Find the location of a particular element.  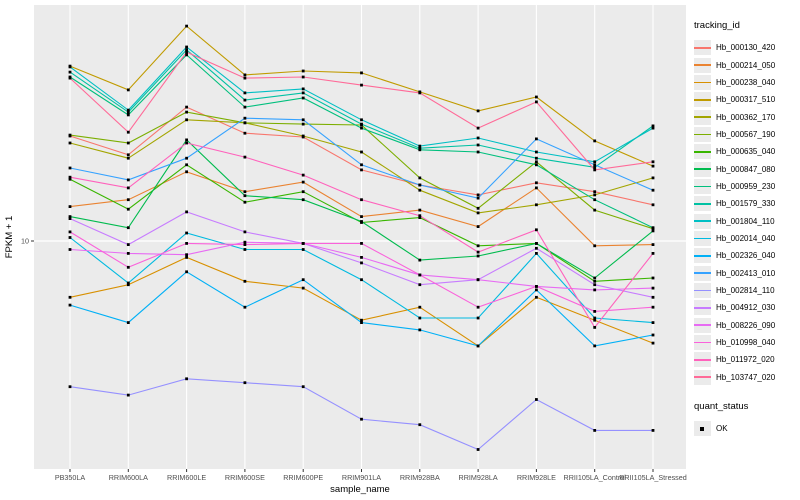

legend-item: Hb_001579_330 is located at coordinates (747, 203).